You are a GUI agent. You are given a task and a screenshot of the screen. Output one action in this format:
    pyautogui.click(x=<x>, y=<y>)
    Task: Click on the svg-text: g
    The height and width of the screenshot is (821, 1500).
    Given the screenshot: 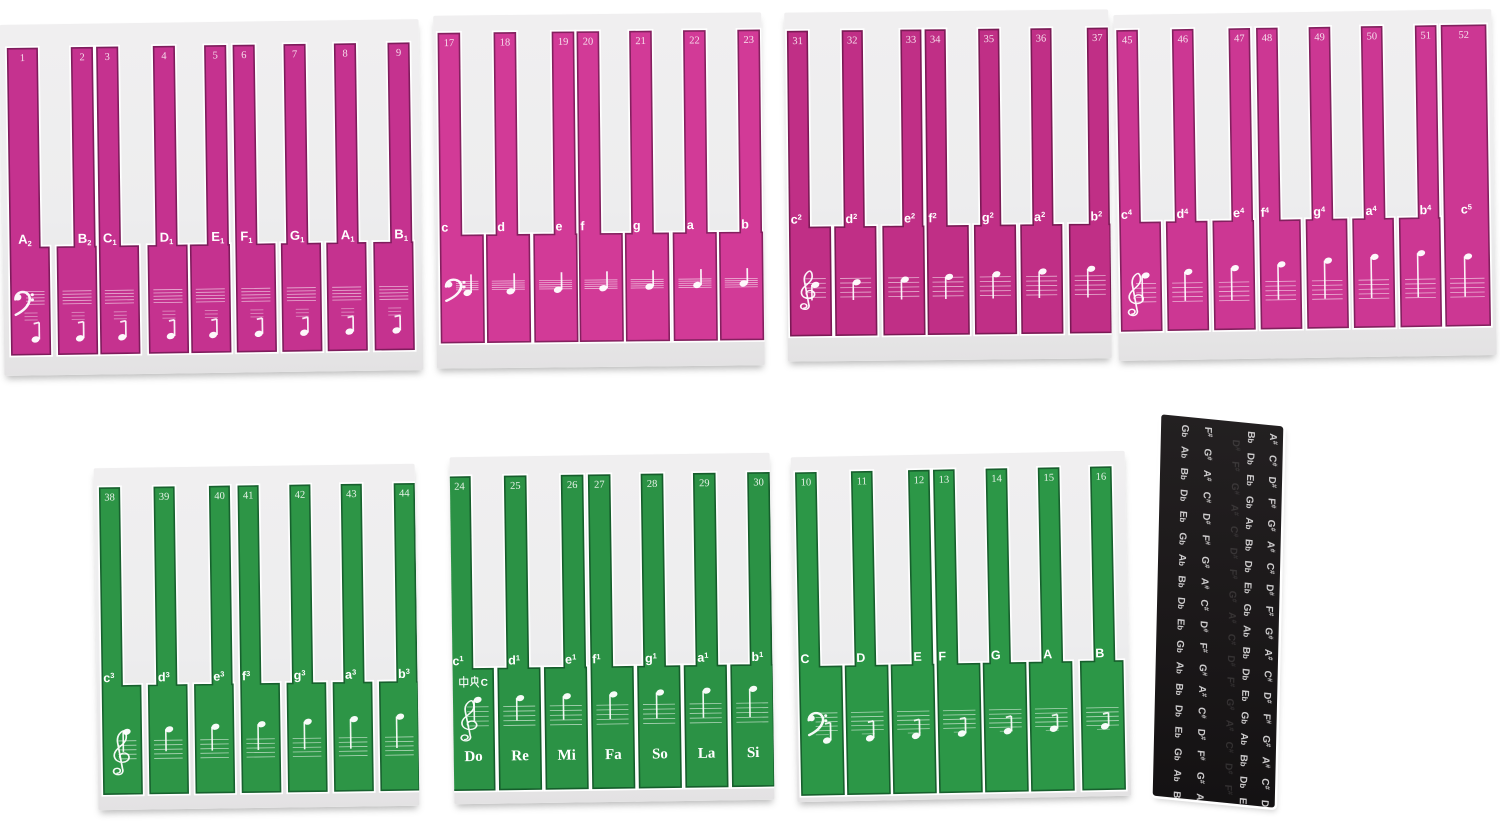 What is the action you would take?
    pyautogui.click(x=637, y=226)
    